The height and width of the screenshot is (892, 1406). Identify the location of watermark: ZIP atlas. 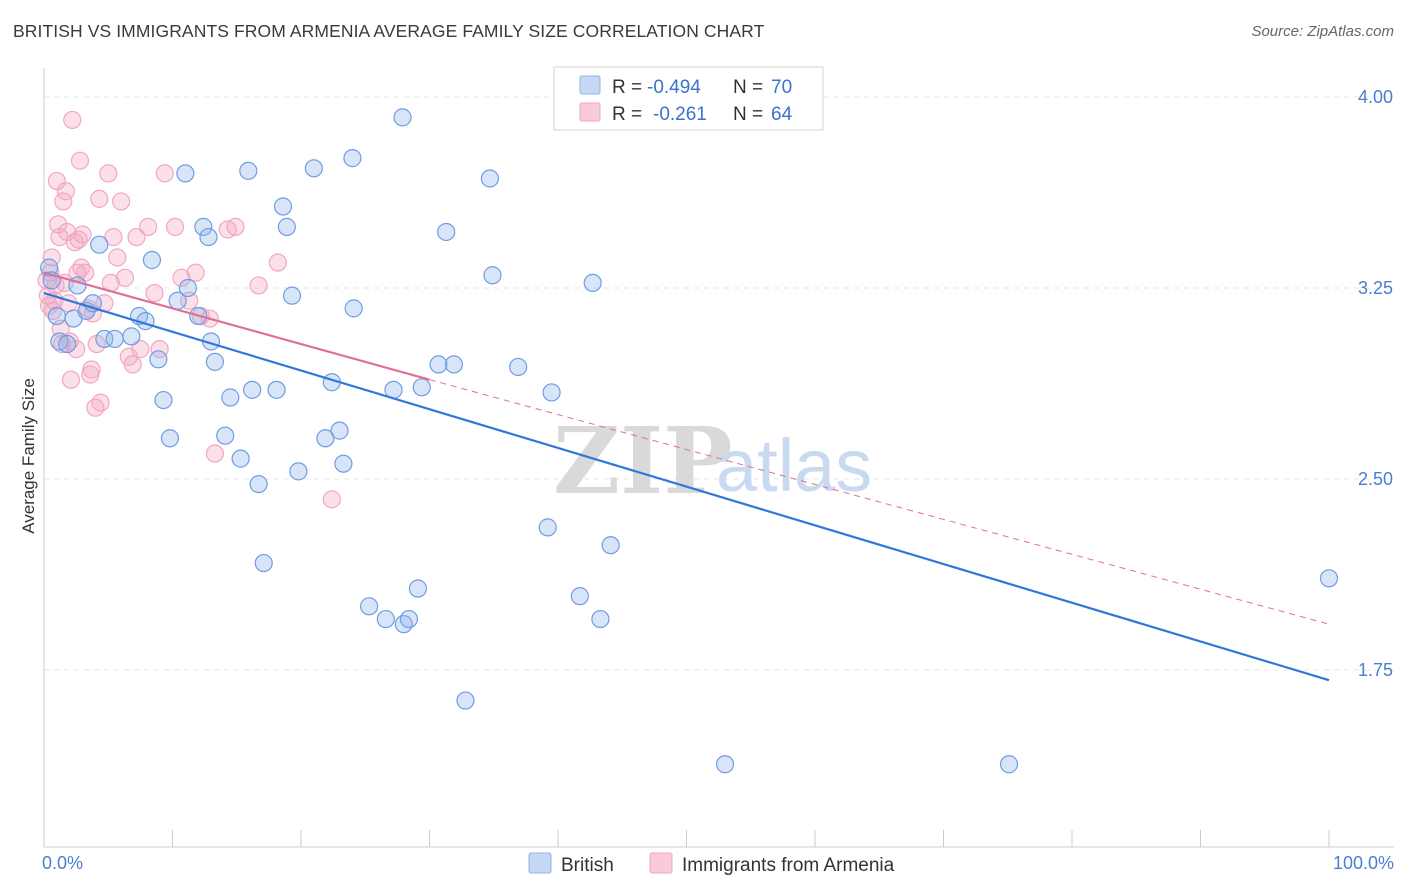
(712, 461).